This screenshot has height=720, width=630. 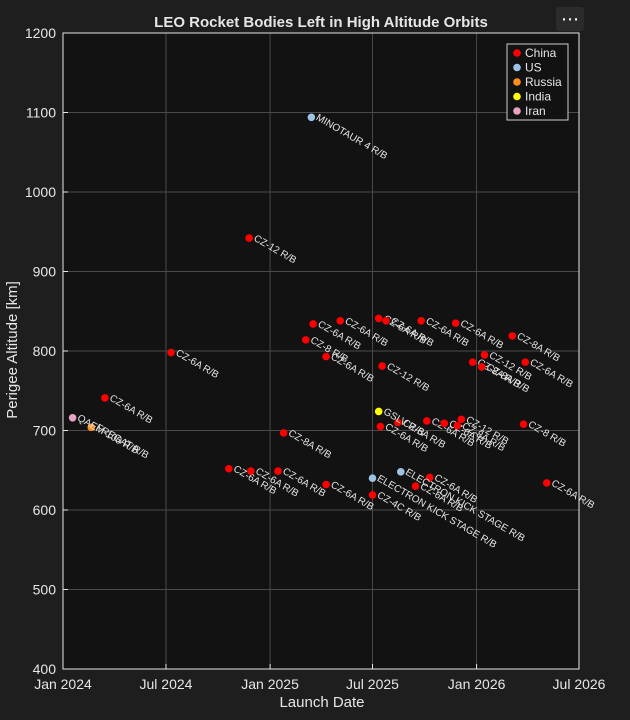 What do you see at coordinates (270, 684) in the screenshot?
I see `x-tick-label: Jan 2025` at bounding box center [270, 684].